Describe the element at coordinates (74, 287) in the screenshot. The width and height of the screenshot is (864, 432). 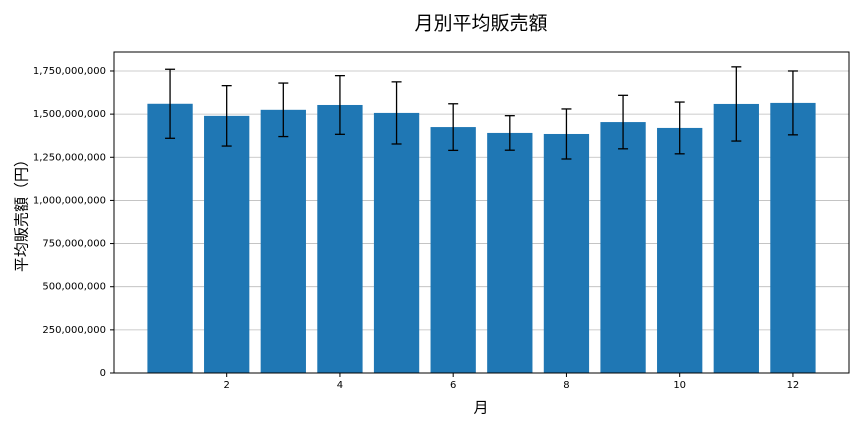
I see `y-tick-label: 500,000,000` at that location.